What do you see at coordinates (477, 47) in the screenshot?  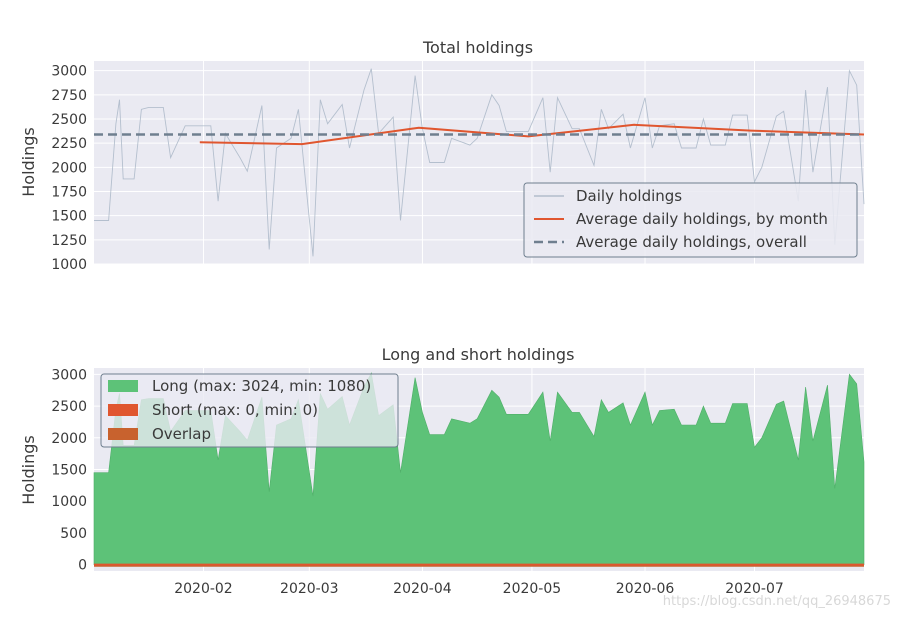 I see `chart-title-total-holdings: Total holdings` at bounding box center [477, 47].